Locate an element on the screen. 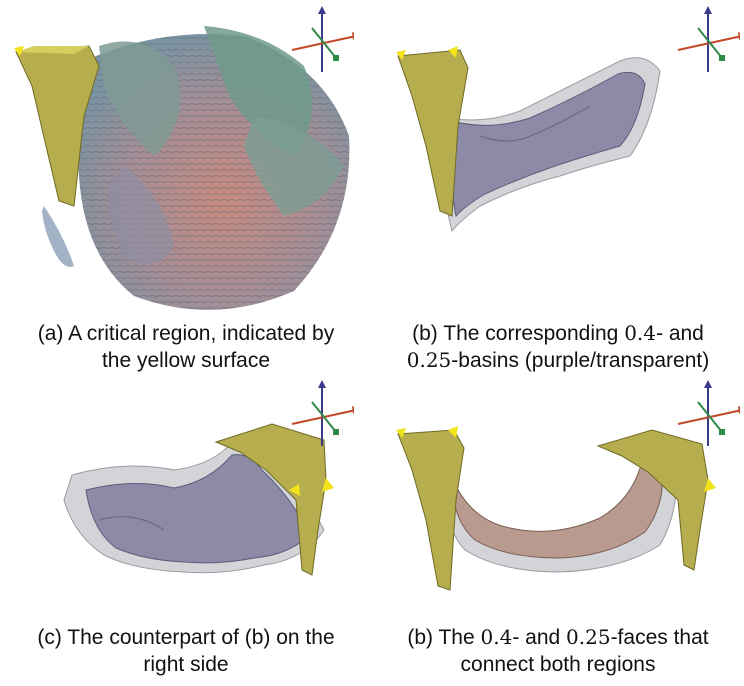 The width and height of the screenshot is (744, 686). panel-d-render is located at coordinates (568, 485).